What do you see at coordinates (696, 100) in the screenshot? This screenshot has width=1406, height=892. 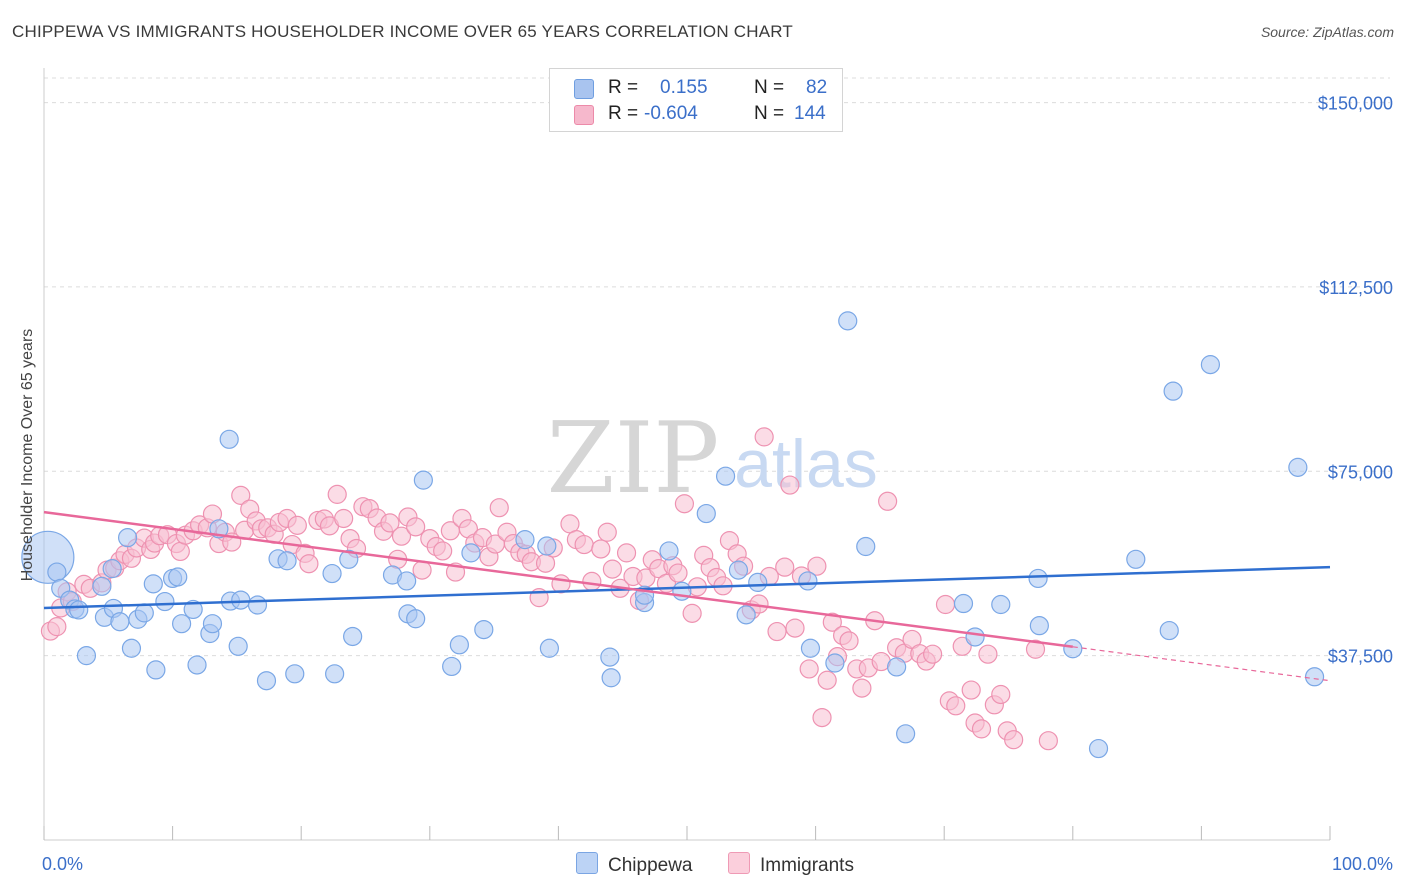 I see `correlation-legend: R = 0.155 N = 82 R = -0.604 N = 144` at bounding box center [696, 100].